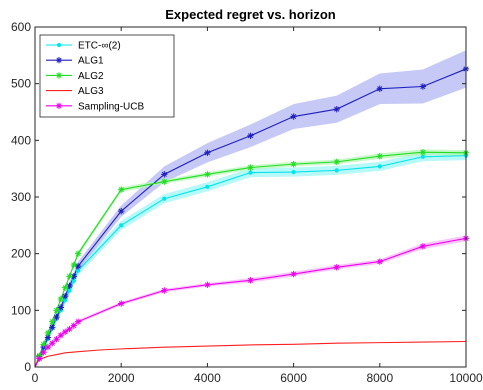 The height and width of the screenshot is (390, 483). I want to click on legend-box, so click(107, 76).